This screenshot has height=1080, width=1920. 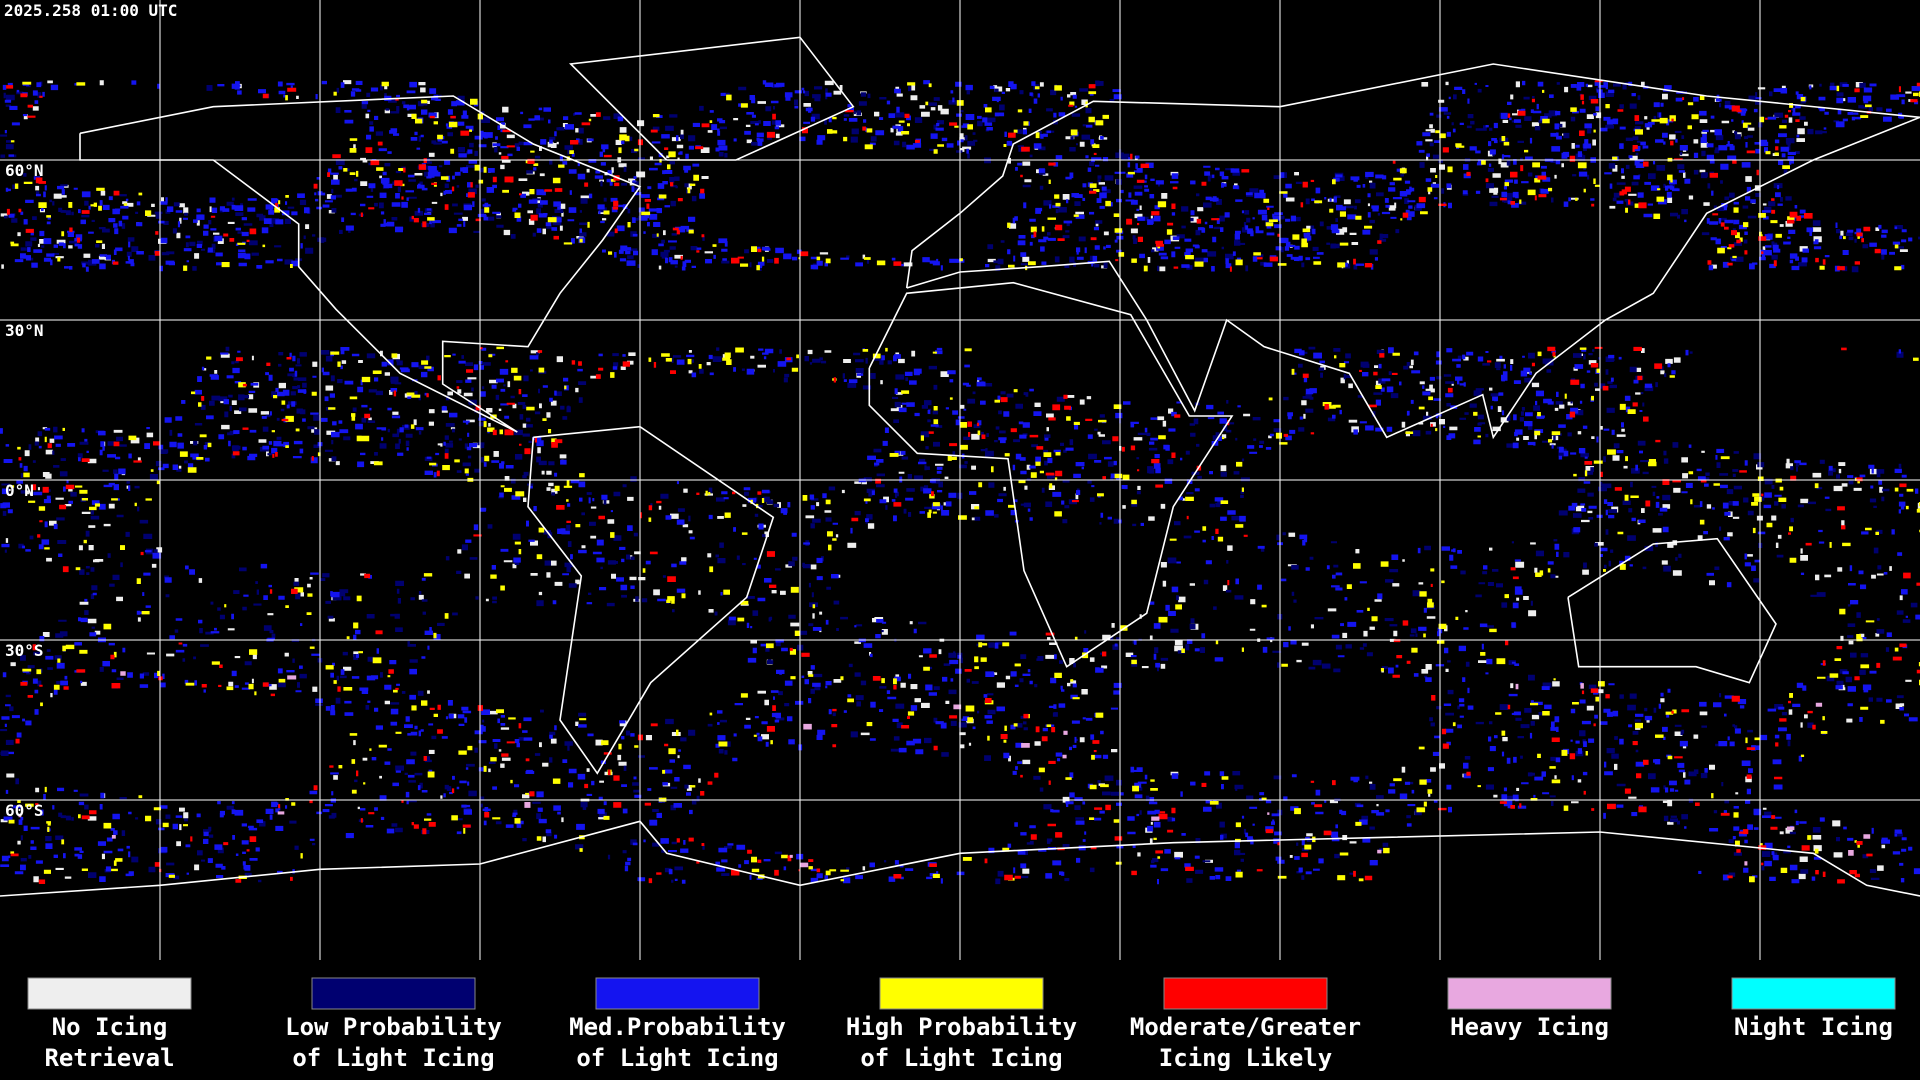 What do you see at coordinates (1813, 1027) in the screenshot?
I see `legend-label: Night Icing` at bounding box center [1813, 1027].